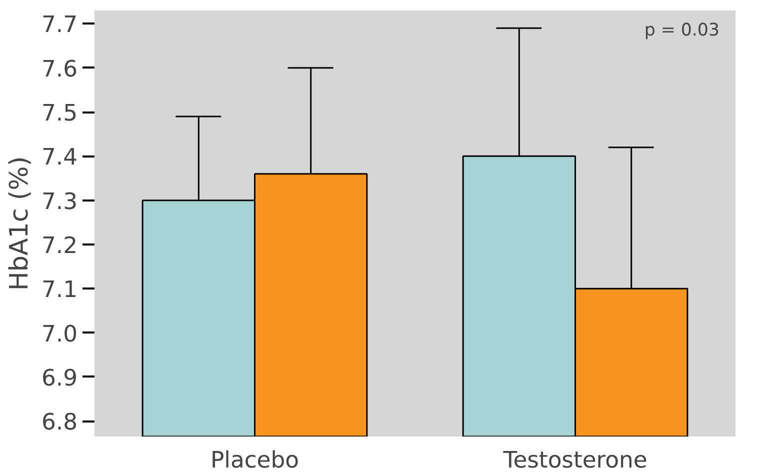 The image size is (775, 476). What do you see at coordinates (59, 245) in the screenshot?
I see `y-tick-label: 7.2` at bounding box center [59, 245].